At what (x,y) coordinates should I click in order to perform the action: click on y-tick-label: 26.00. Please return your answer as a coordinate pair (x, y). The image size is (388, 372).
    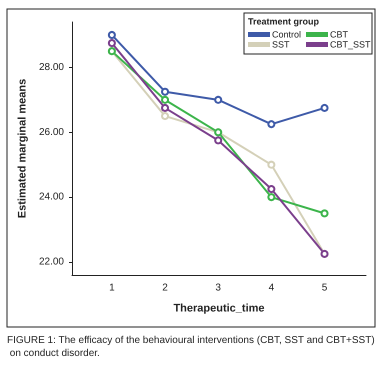
    Looking at the image, I should click on (51, 132).